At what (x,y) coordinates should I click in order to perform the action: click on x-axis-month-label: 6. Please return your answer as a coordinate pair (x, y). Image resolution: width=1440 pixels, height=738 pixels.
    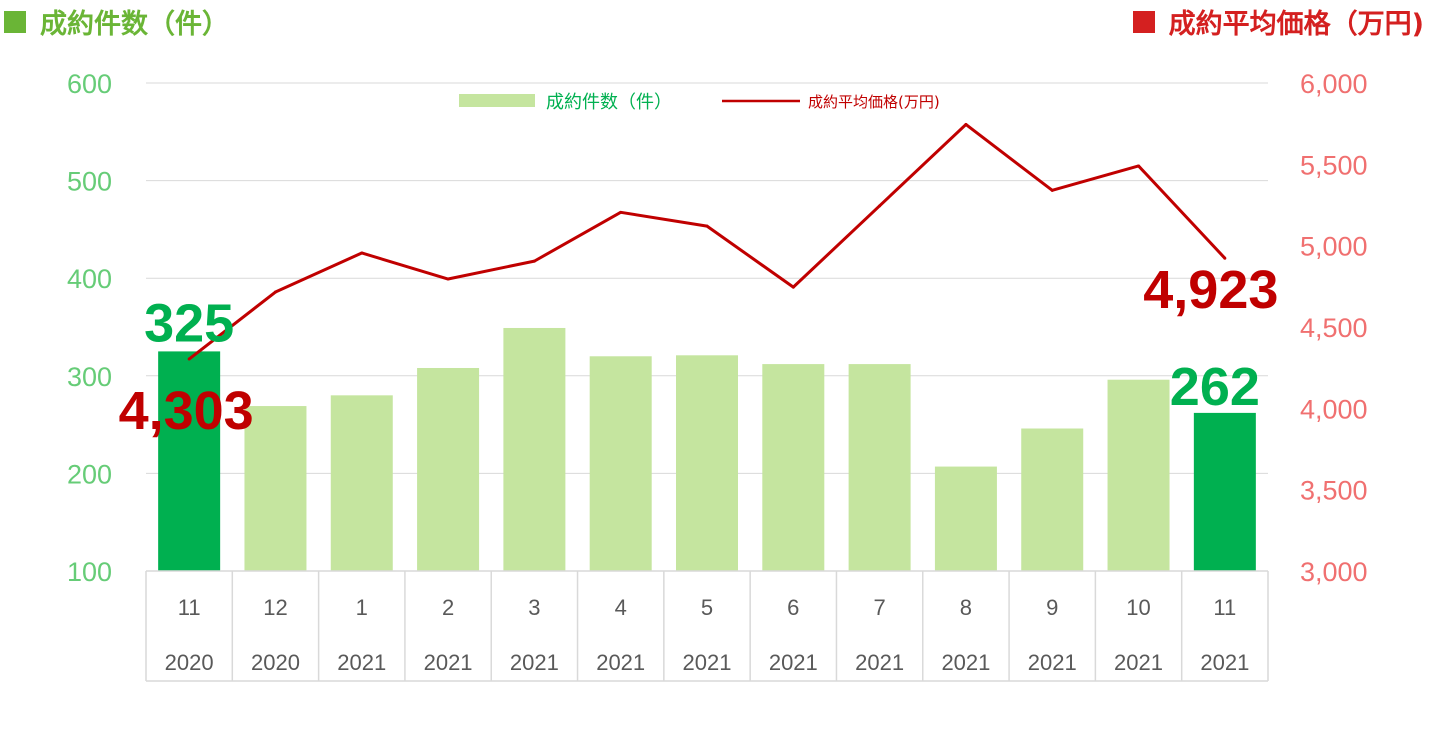
    Looking at the image, I should click on (793, 607).